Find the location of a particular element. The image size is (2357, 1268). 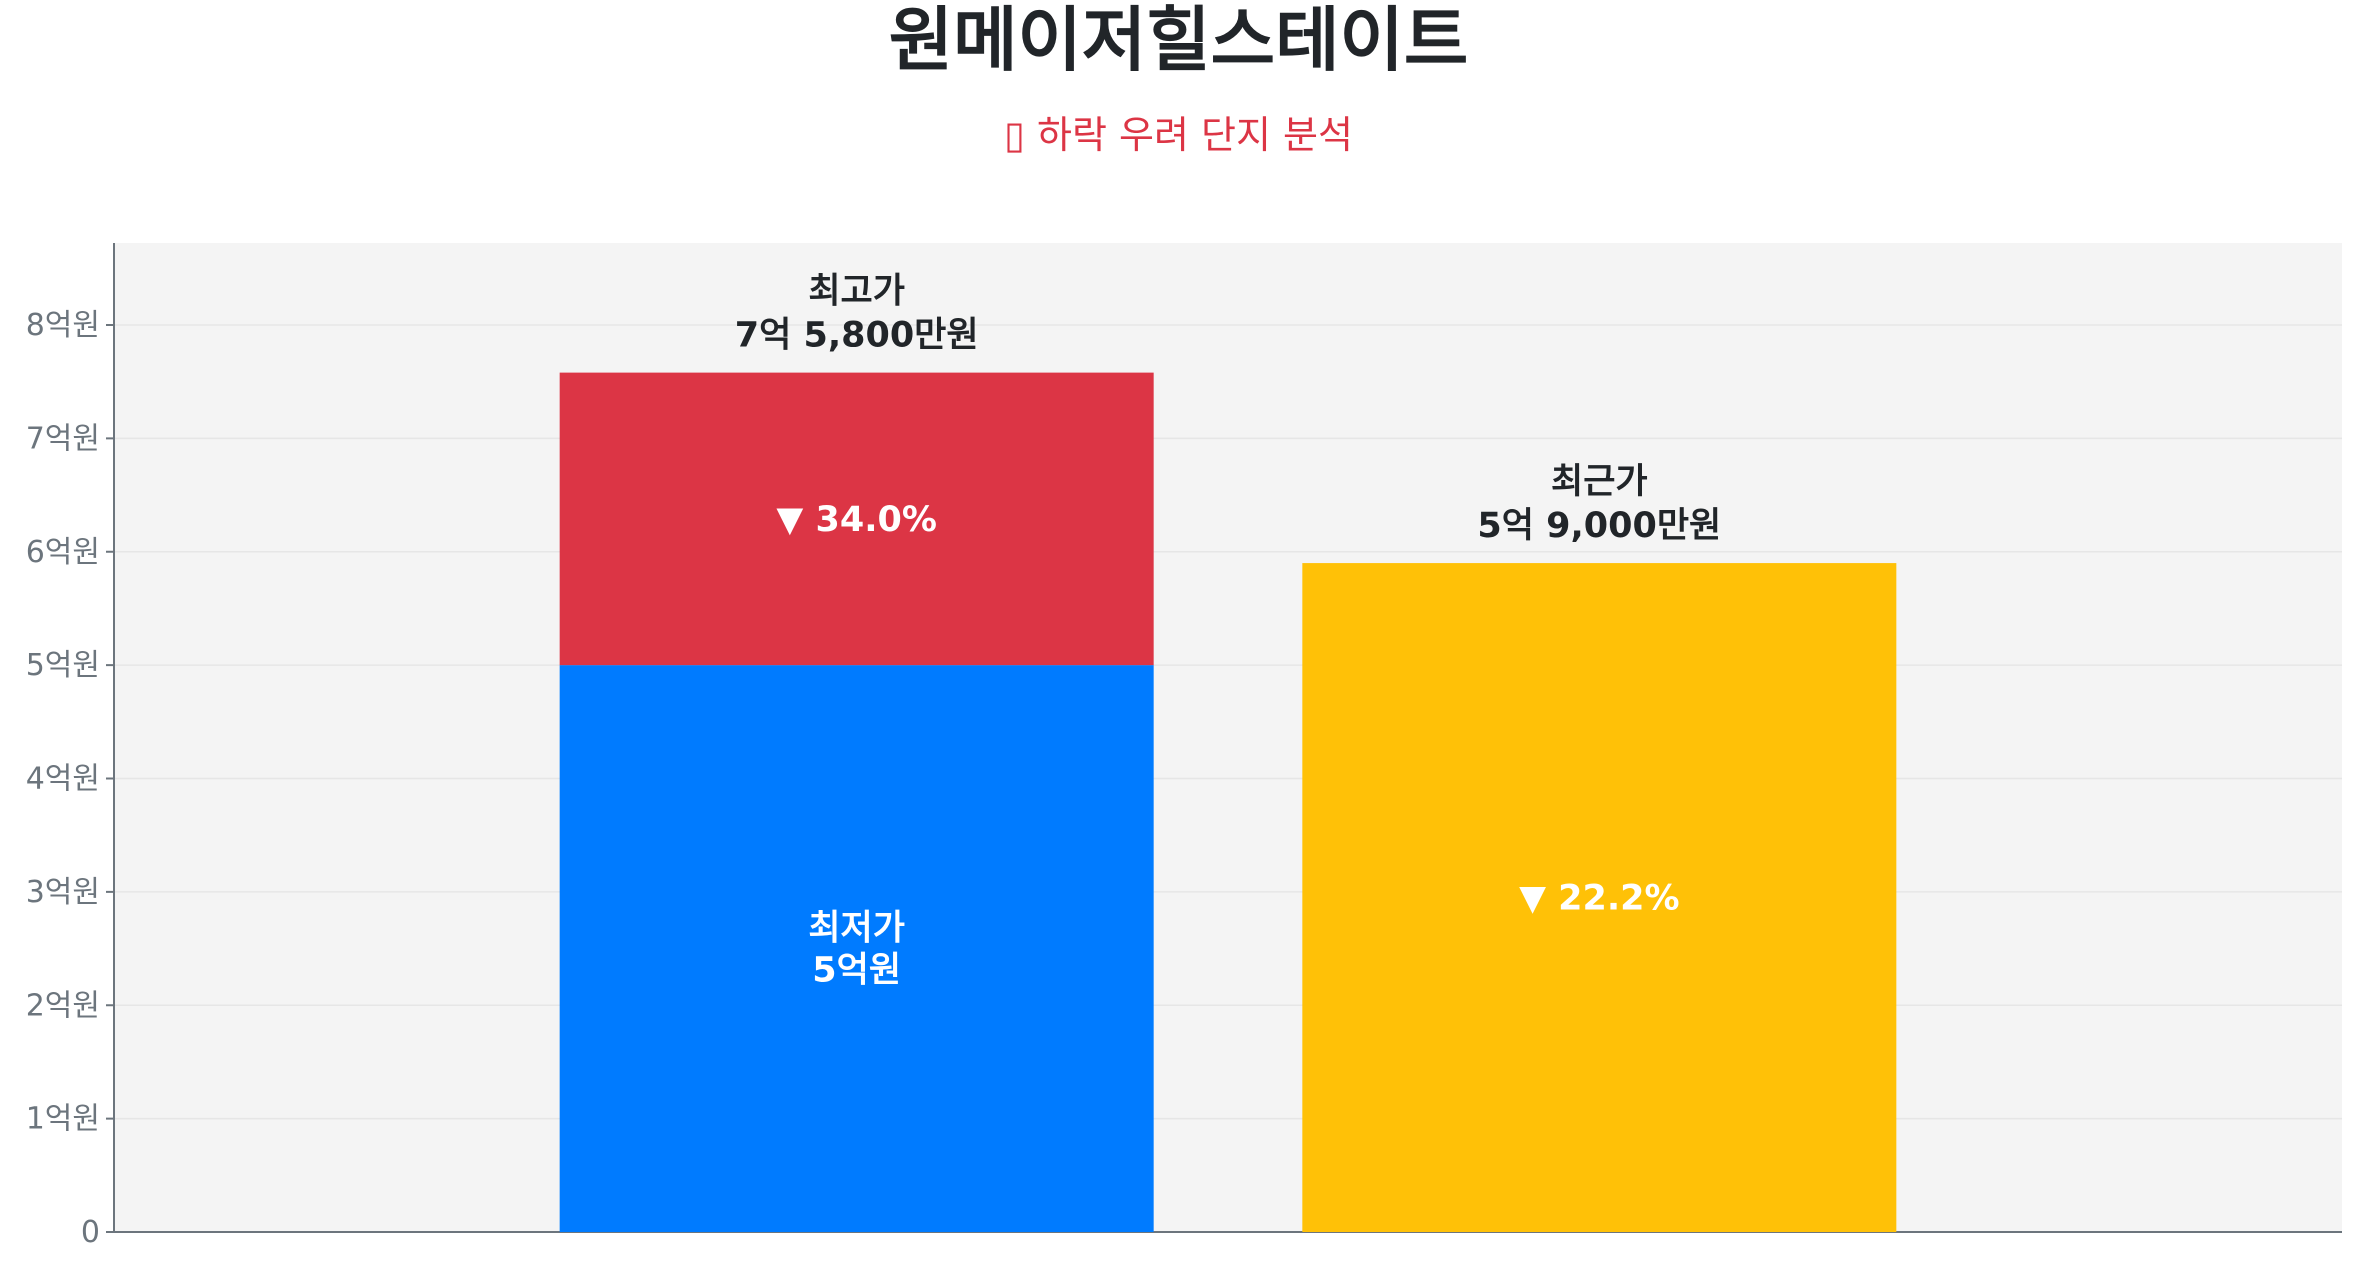

bar-top-label: 최고가 is located at coordinates (856, 292).